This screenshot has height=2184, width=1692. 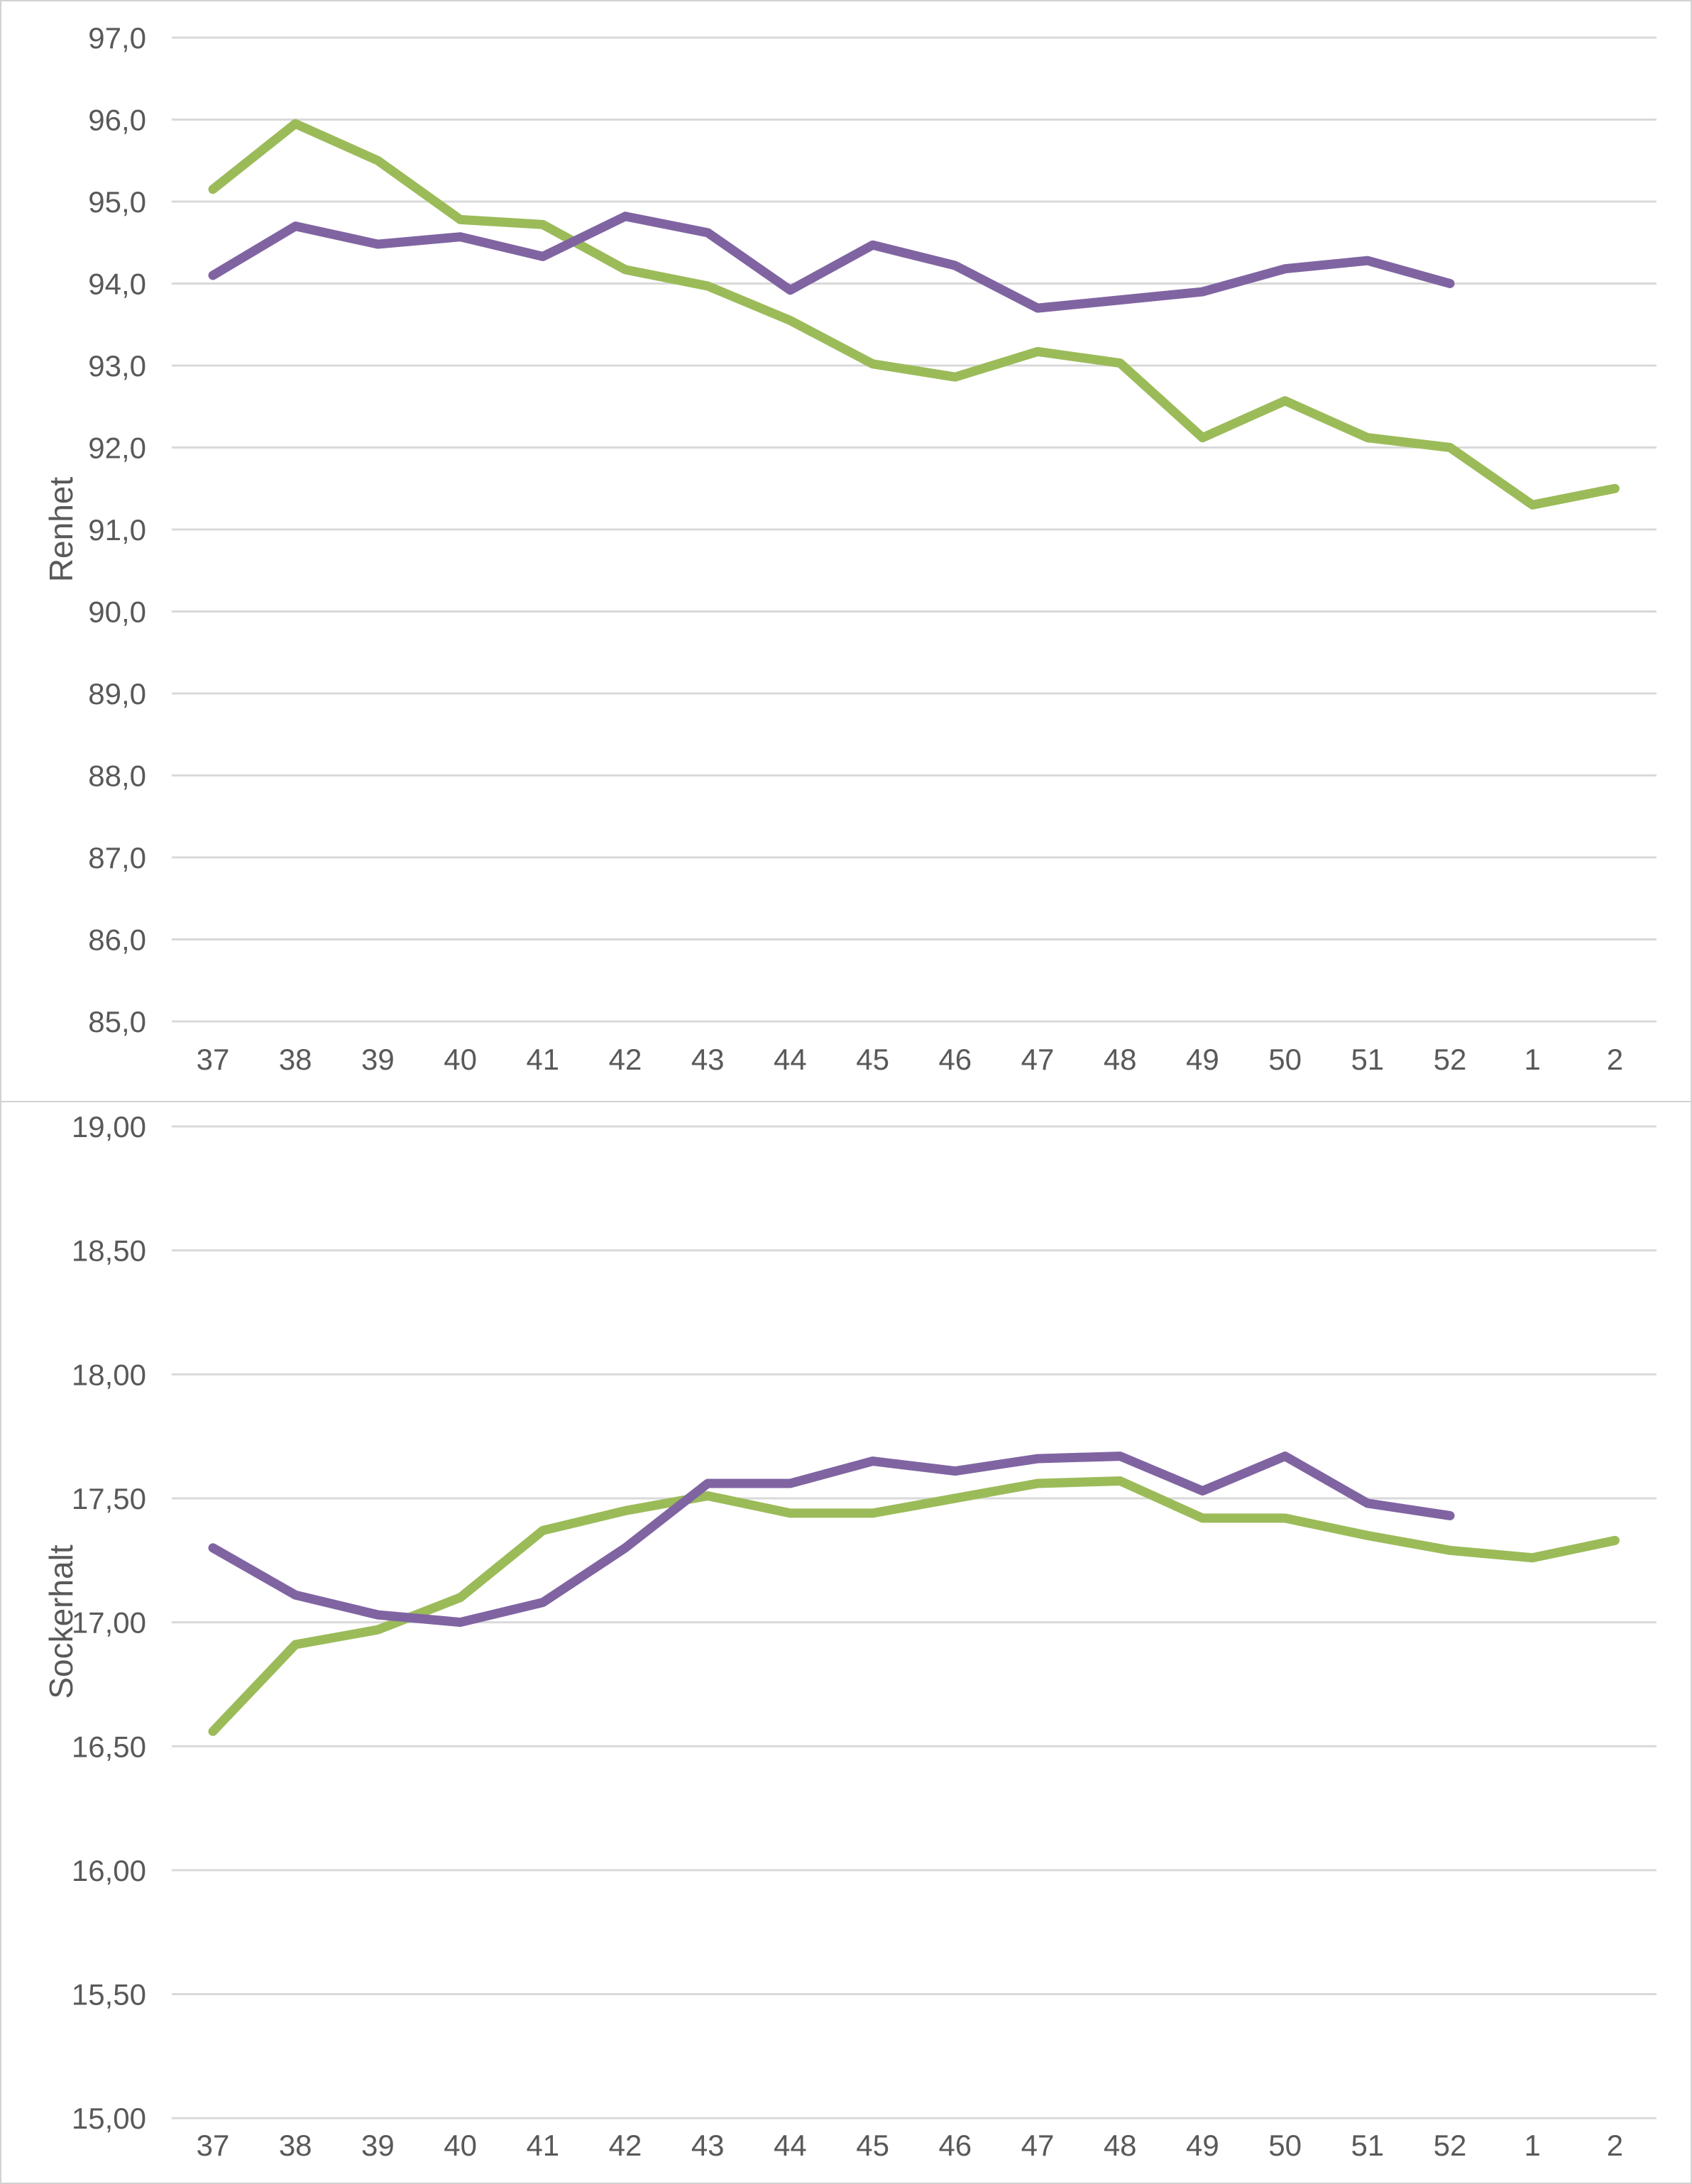 I want to click on y-tick-label: 95,0, so click(x=117, y=202).